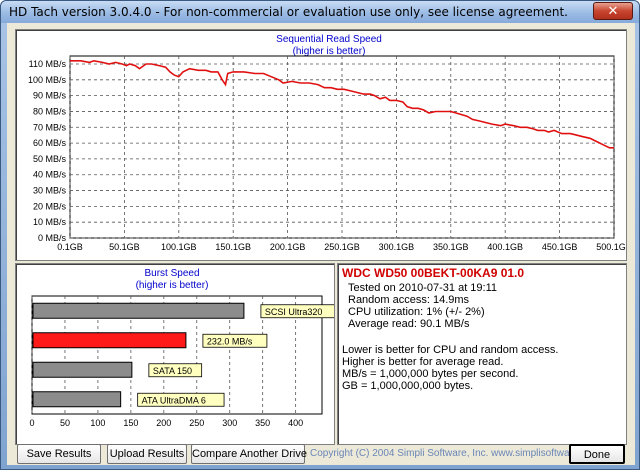 This screenshot has height=470, width=640. I want to click on seq-x-tick-label: 350.1GB, so click(451, 247).